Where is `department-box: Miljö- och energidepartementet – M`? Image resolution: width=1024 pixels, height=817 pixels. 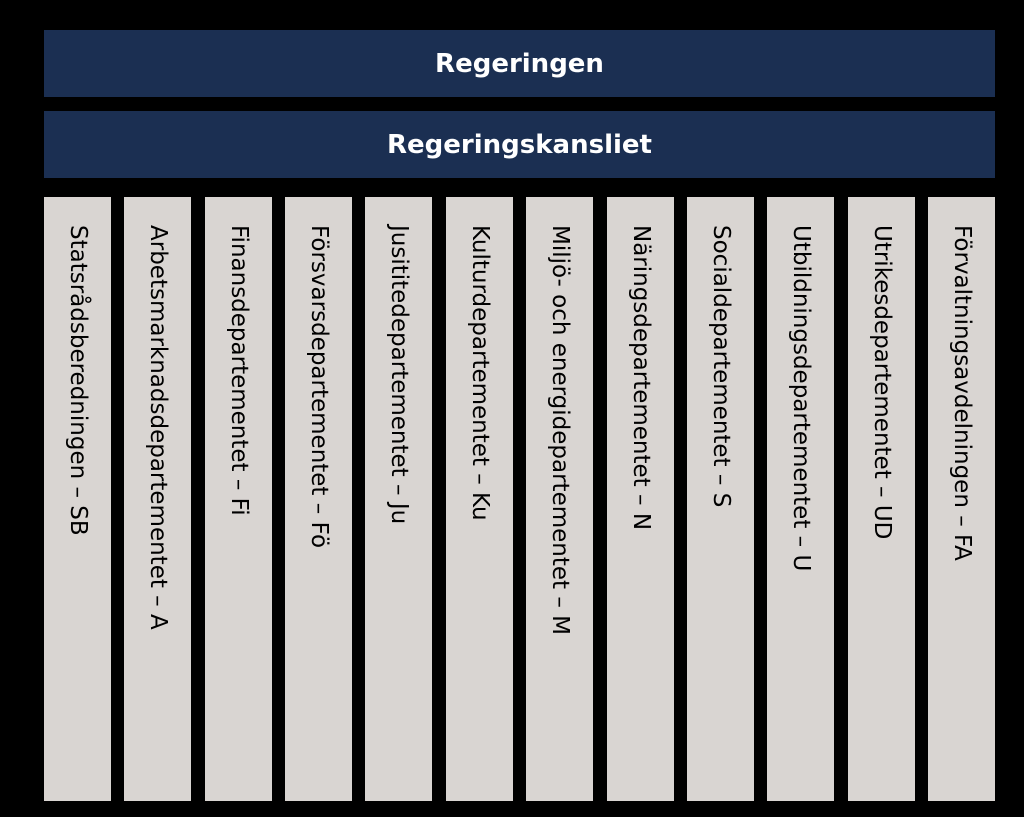
department-box: Miljö- och energidepartementet – M is located at coordinates (559, 499).